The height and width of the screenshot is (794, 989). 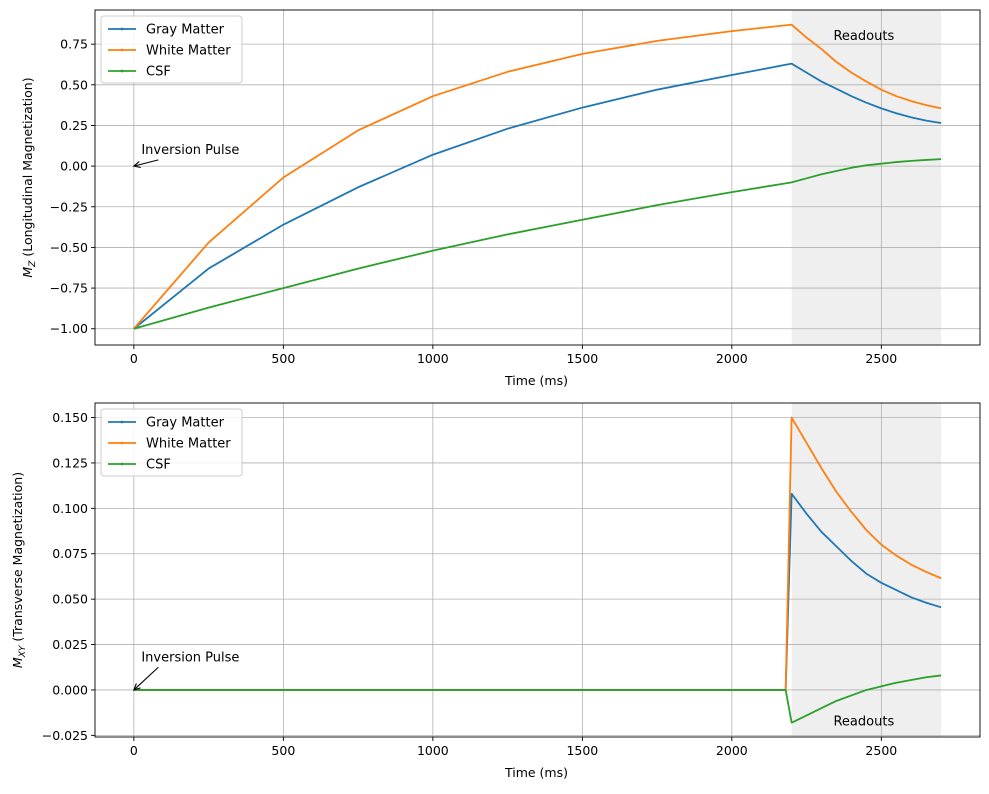 I want to click on chart-2-legend-box, so click(x=171, y=442).